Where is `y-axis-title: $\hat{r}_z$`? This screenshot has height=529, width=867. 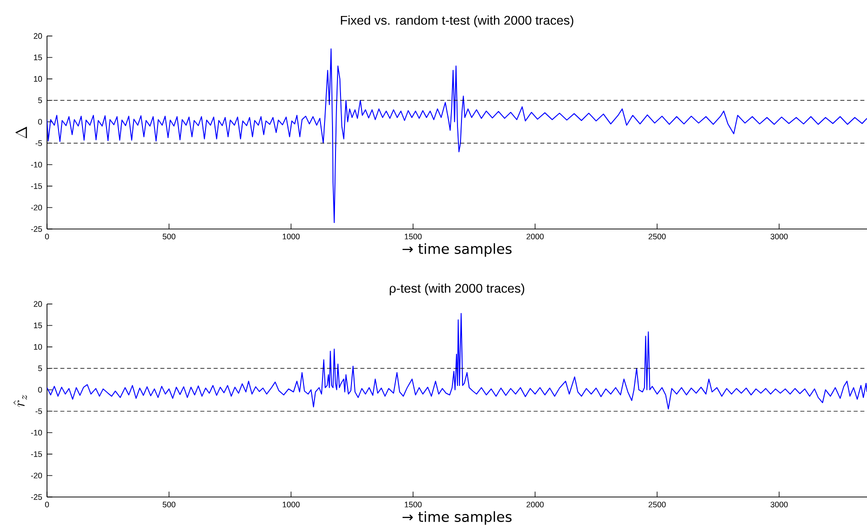 y-axis-title: $\hat{r}_z$ is located at coordinates (20, 400).